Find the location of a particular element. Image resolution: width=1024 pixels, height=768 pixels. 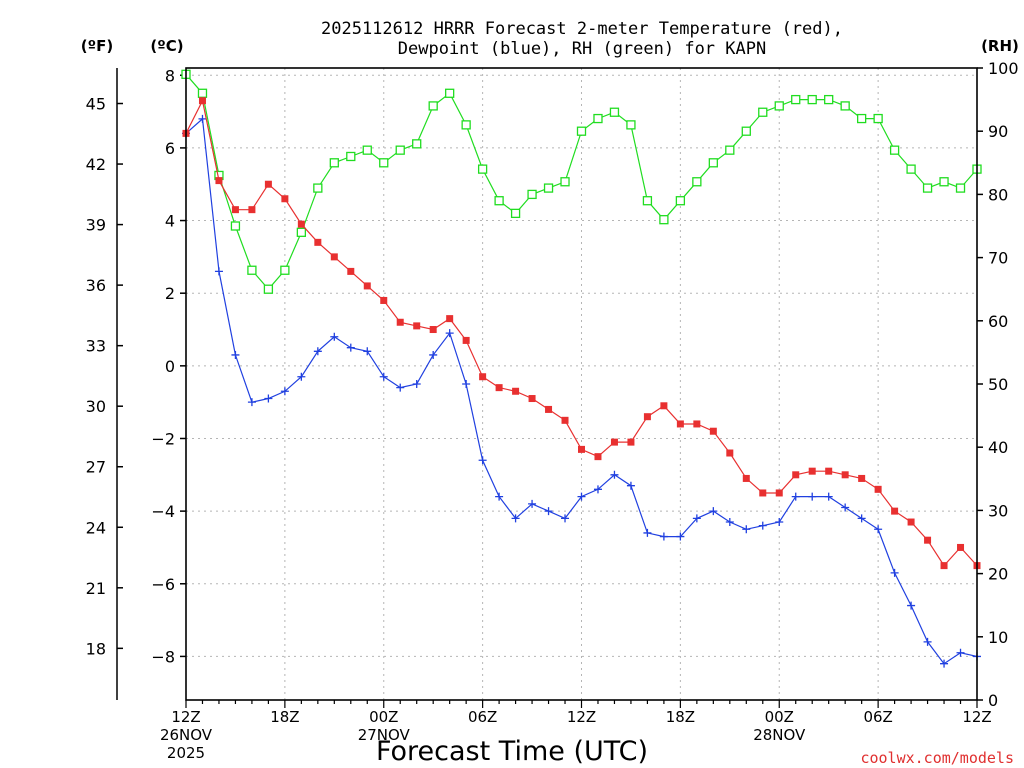

celsius-tick-label: 0 is located at coordinates (170, 366).